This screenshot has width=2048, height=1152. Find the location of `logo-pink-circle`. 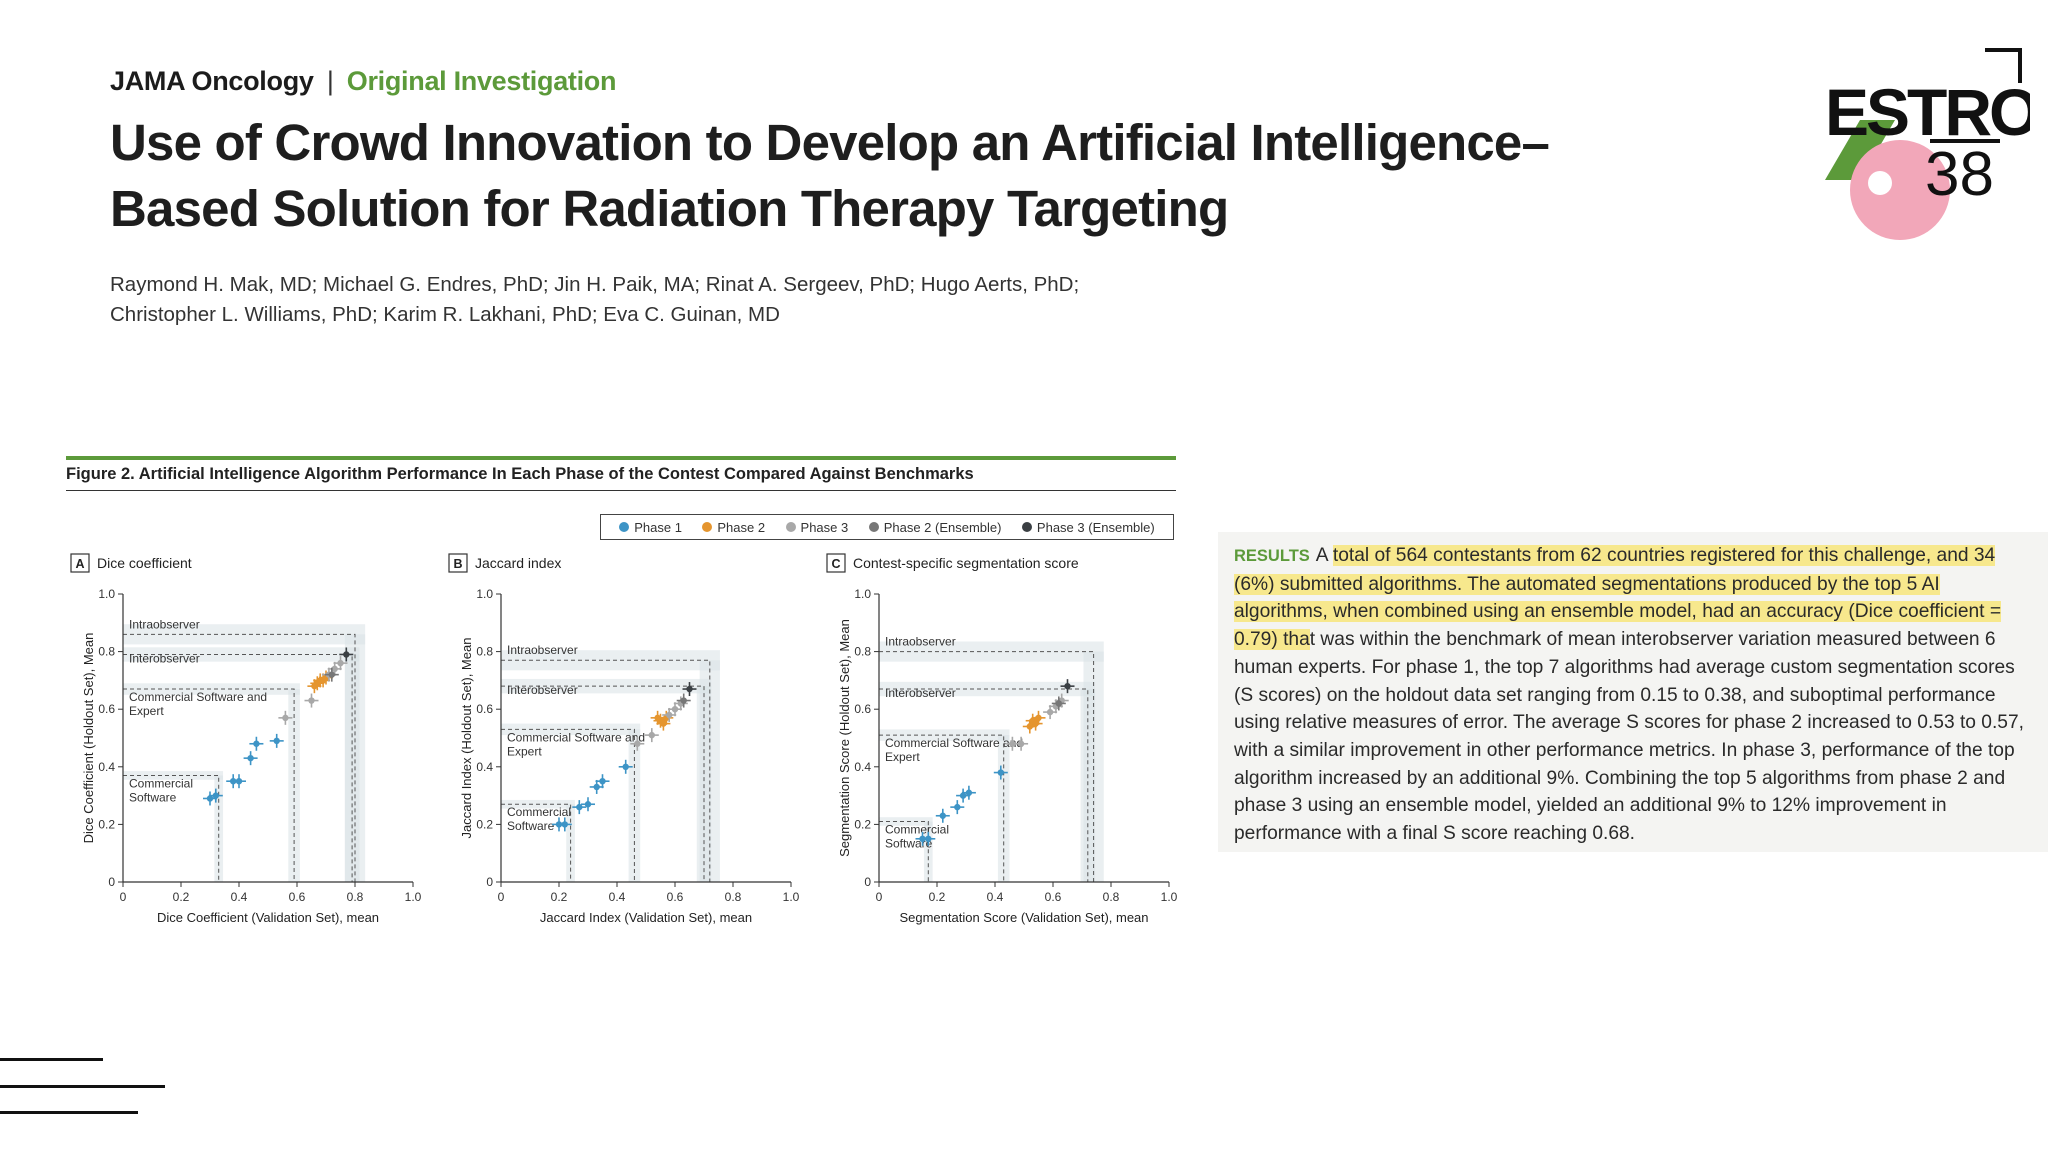

logo-pink-circle is located at coordinates (1900, 190).